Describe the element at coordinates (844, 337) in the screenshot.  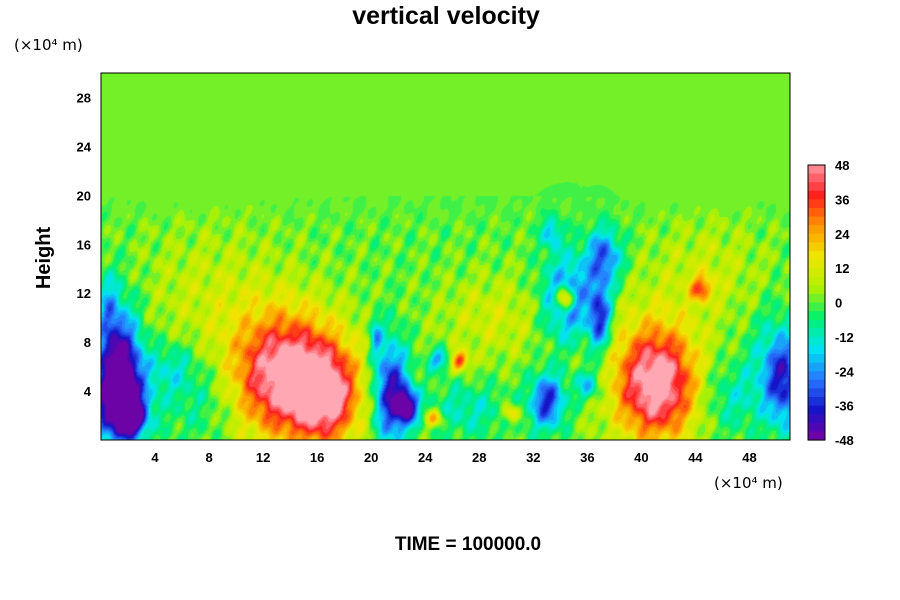
I see `colorbar-tick-label: -12` at that location.